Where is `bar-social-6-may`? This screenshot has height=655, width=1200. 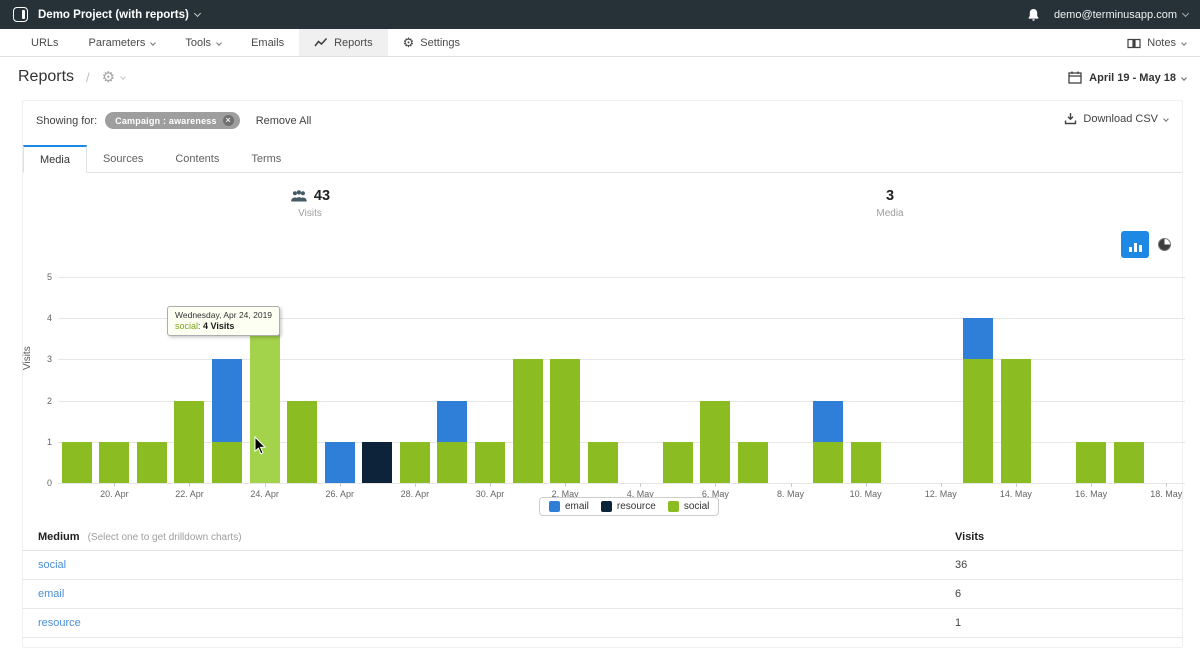 bar-social-6-may is located at coordinates (715, 441).